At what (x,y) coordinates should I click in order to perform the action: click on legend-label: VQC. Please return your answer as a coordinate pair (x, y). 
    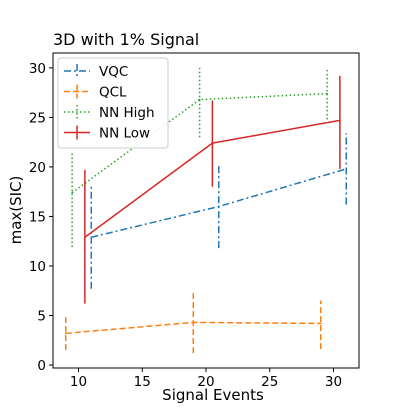
    Looking at the image, I should click on (113, 72).